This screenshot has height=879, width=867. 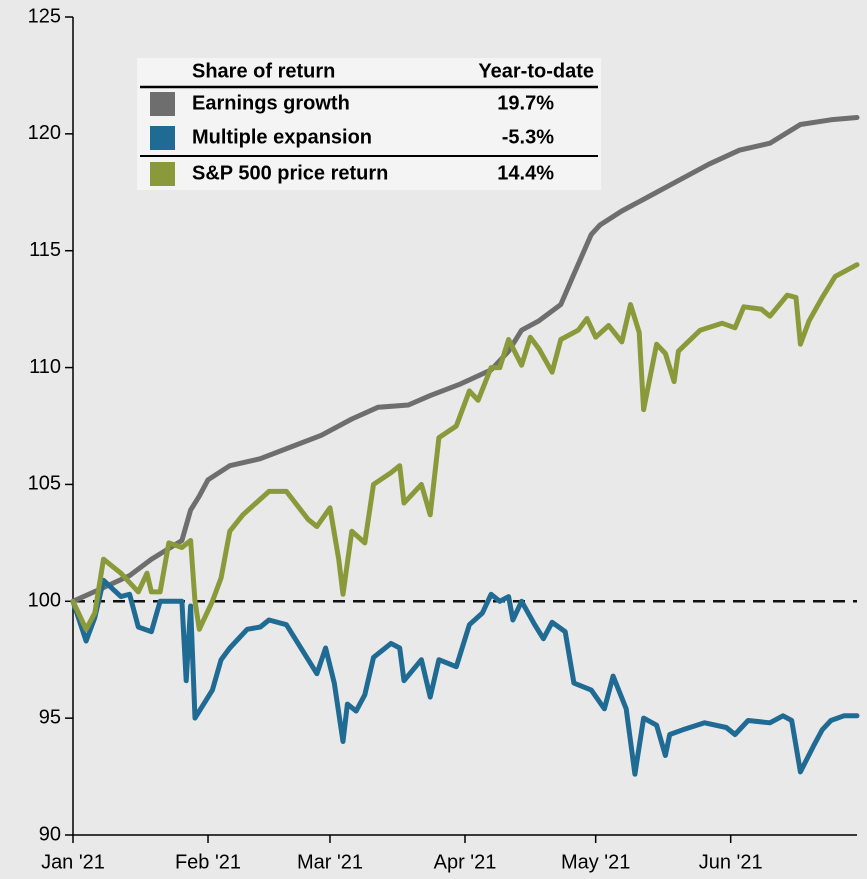 What do you see at coordinates (528, 137) in the screenshot?
I see `legend-value: -5.3%` at bounding box center [528, 137].